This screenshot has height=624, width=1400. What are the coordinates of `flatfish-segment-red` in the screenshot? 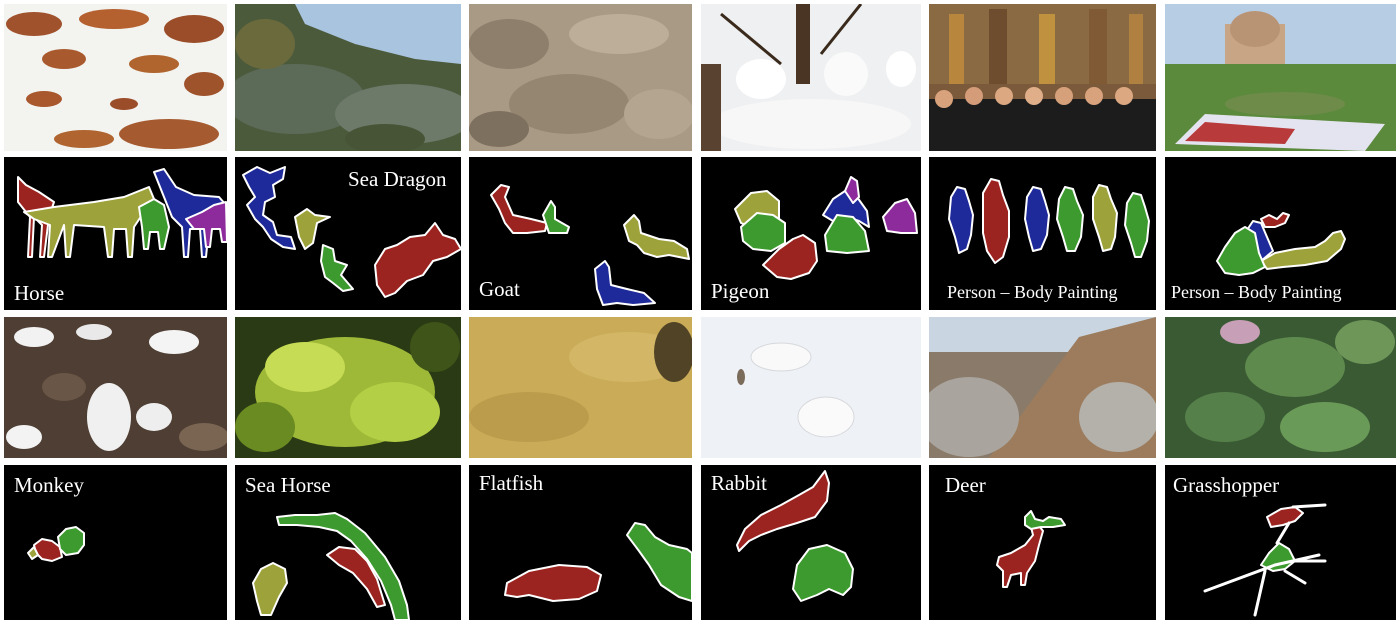 It's located at (553, 583).